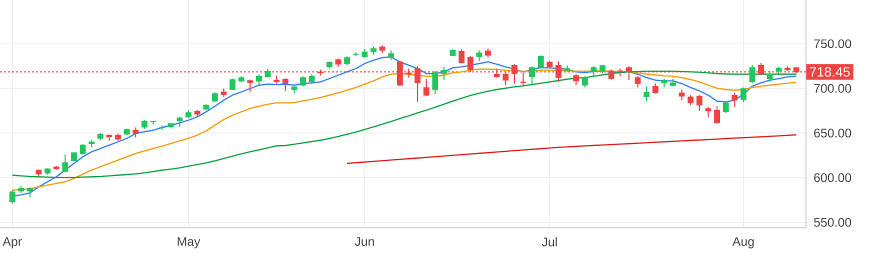 The height and width of the screenshot is (262, 876). Describe the element at coordinates (833, 133) in the screenshot. I see `y-tick-label: 650.00` at that location.